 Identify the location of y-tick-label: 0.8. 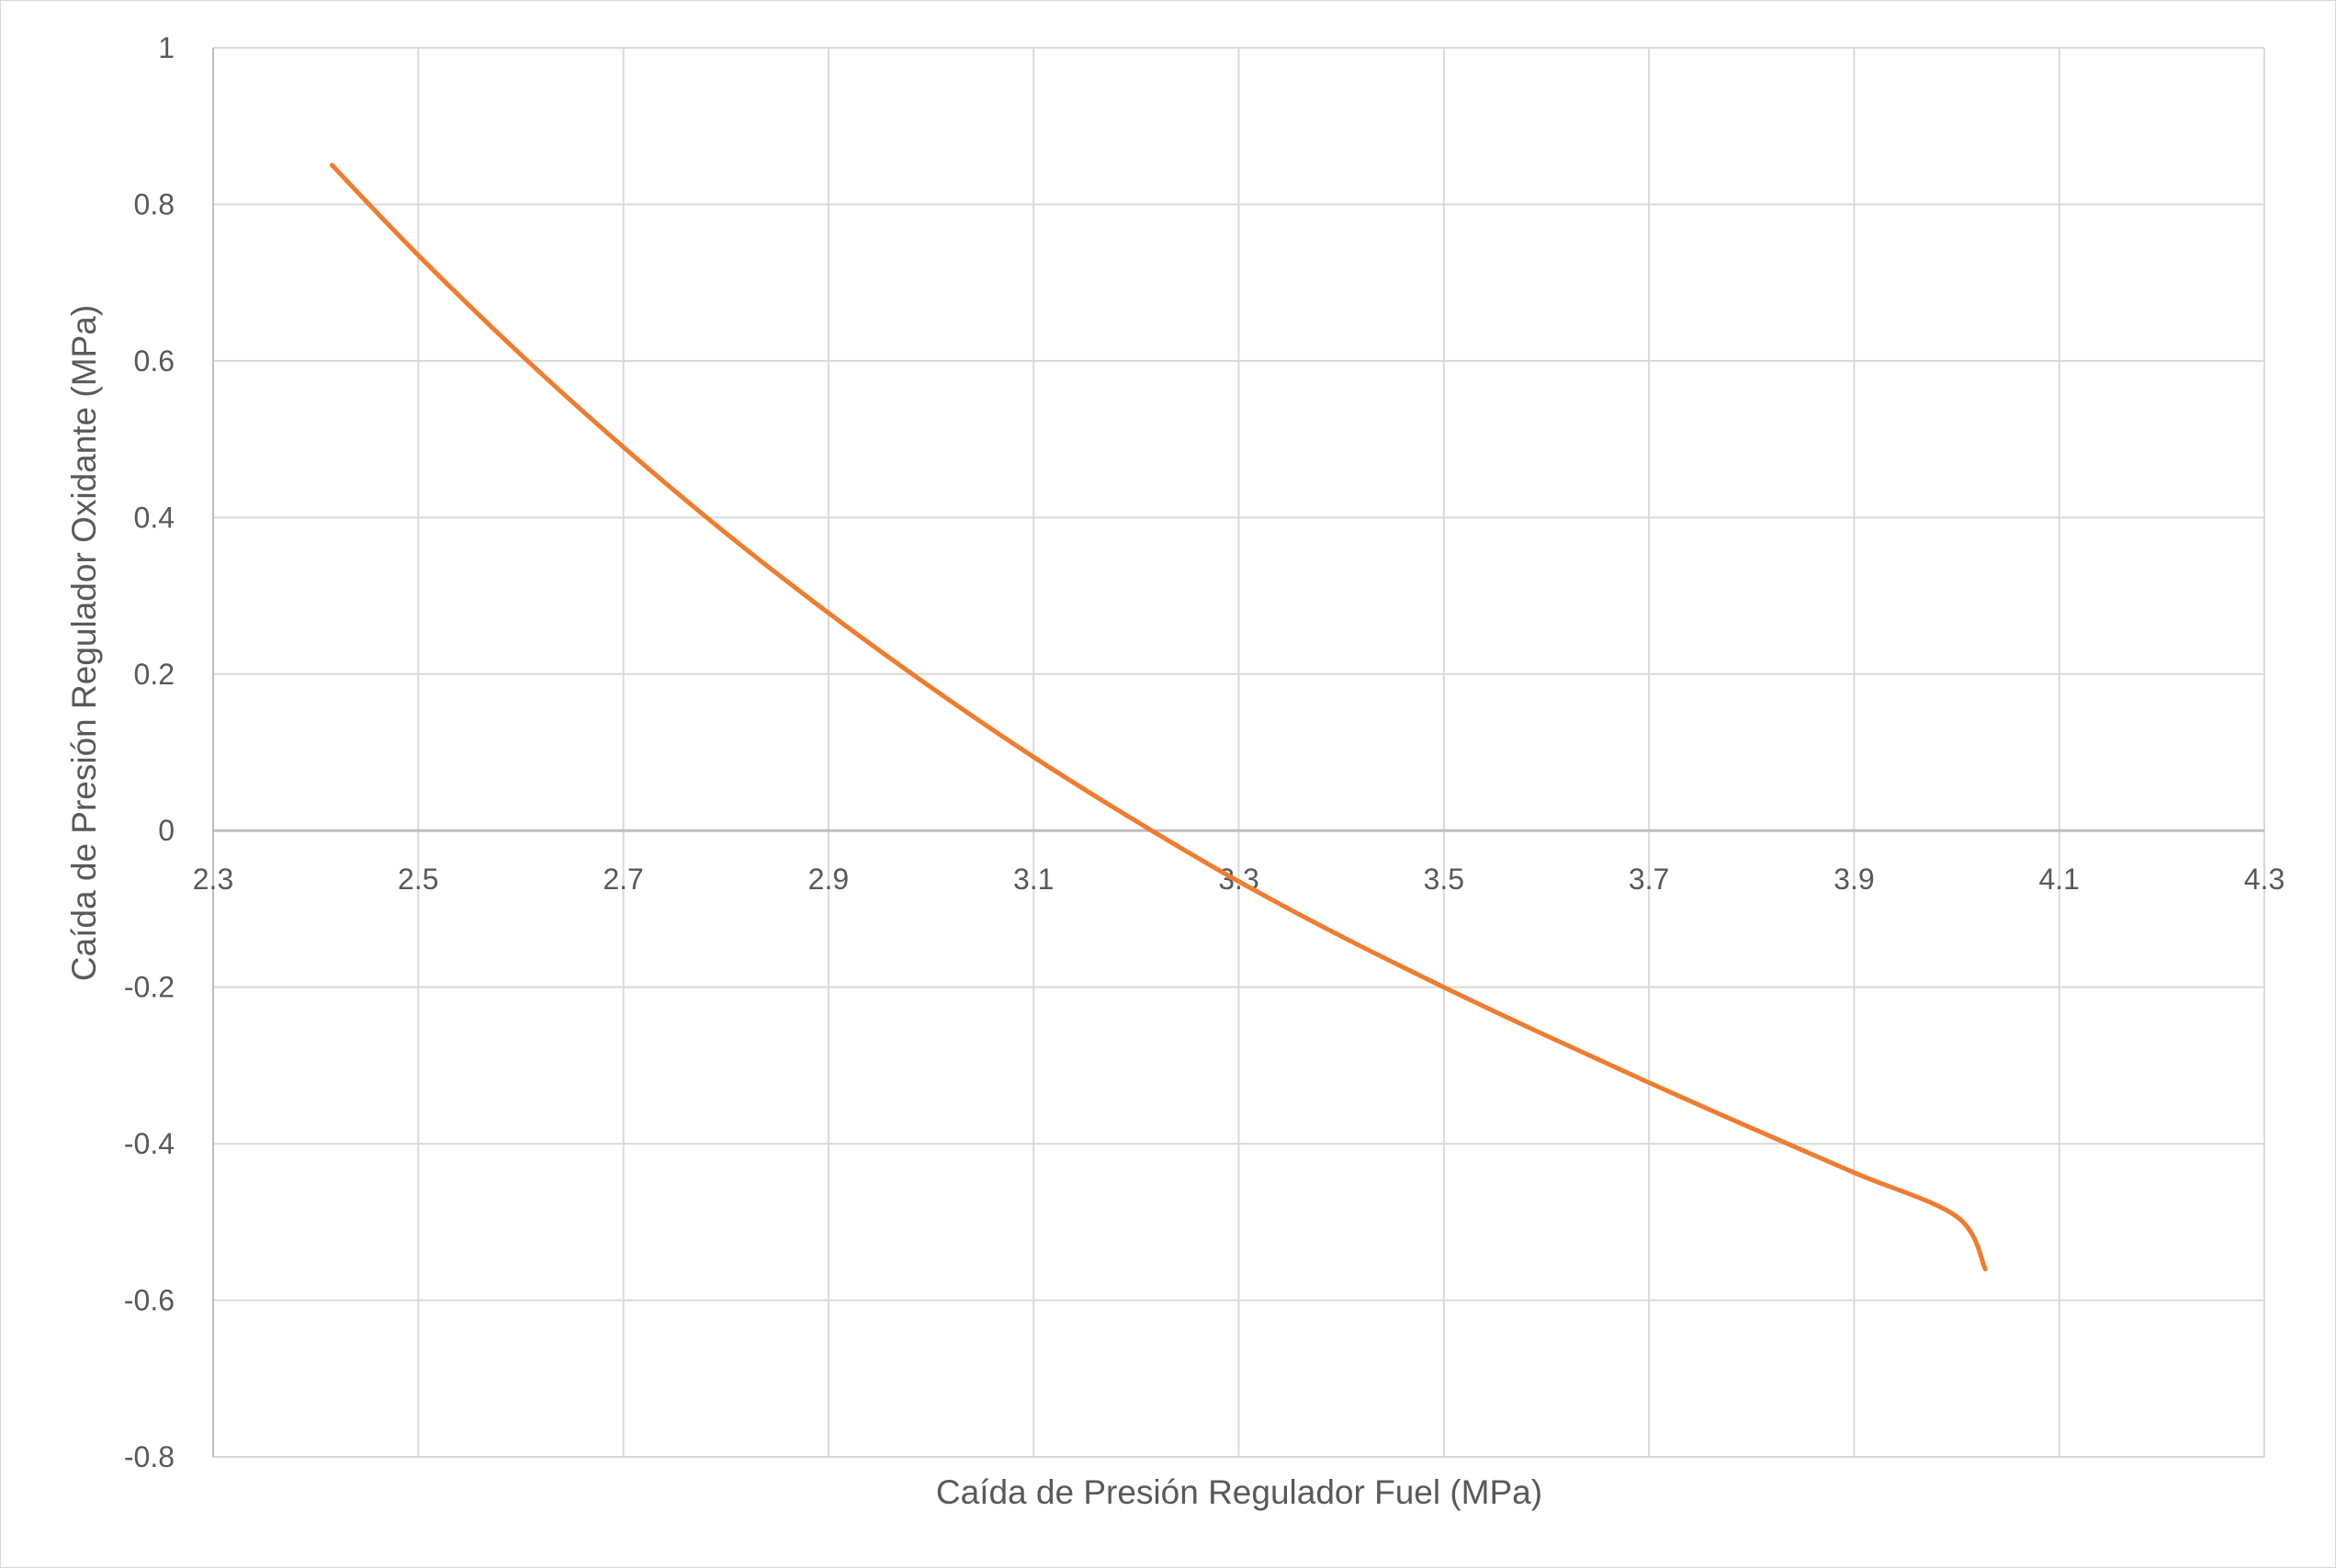
(154, 204).